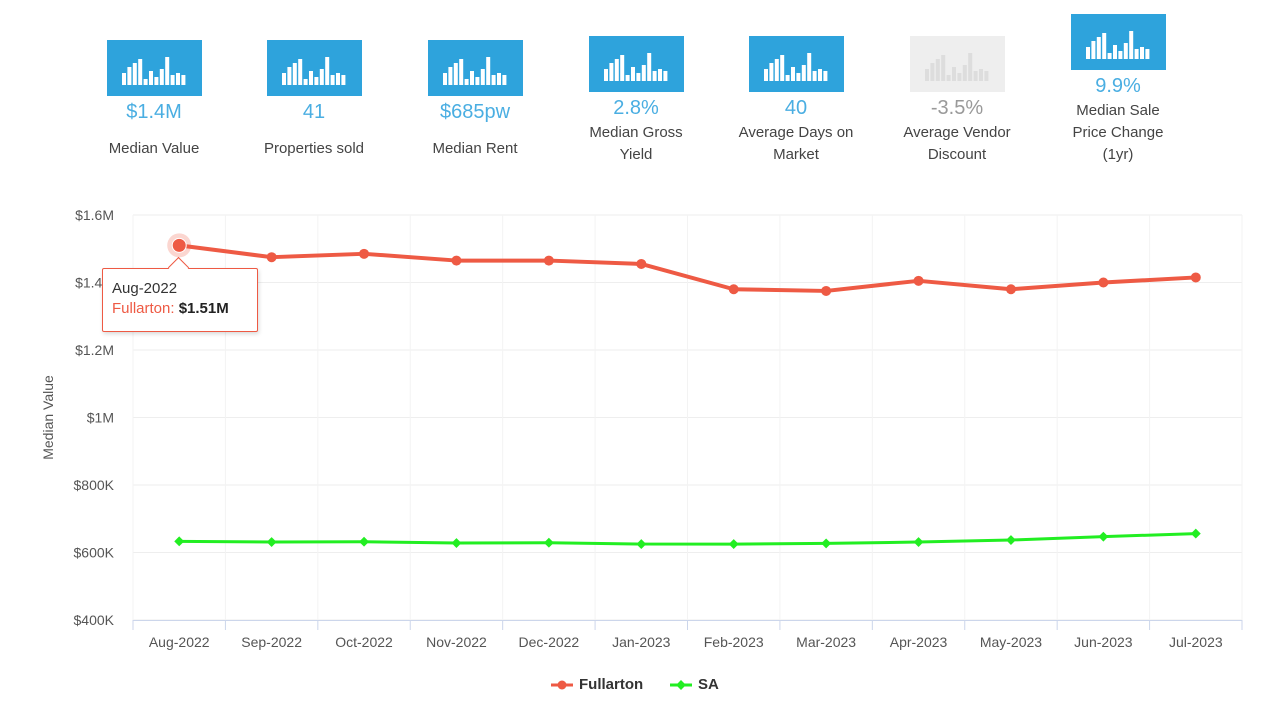  Describe the element at coordinates (94, 553) in the screenshot. I see `y-tick-label: $600K` at that location.